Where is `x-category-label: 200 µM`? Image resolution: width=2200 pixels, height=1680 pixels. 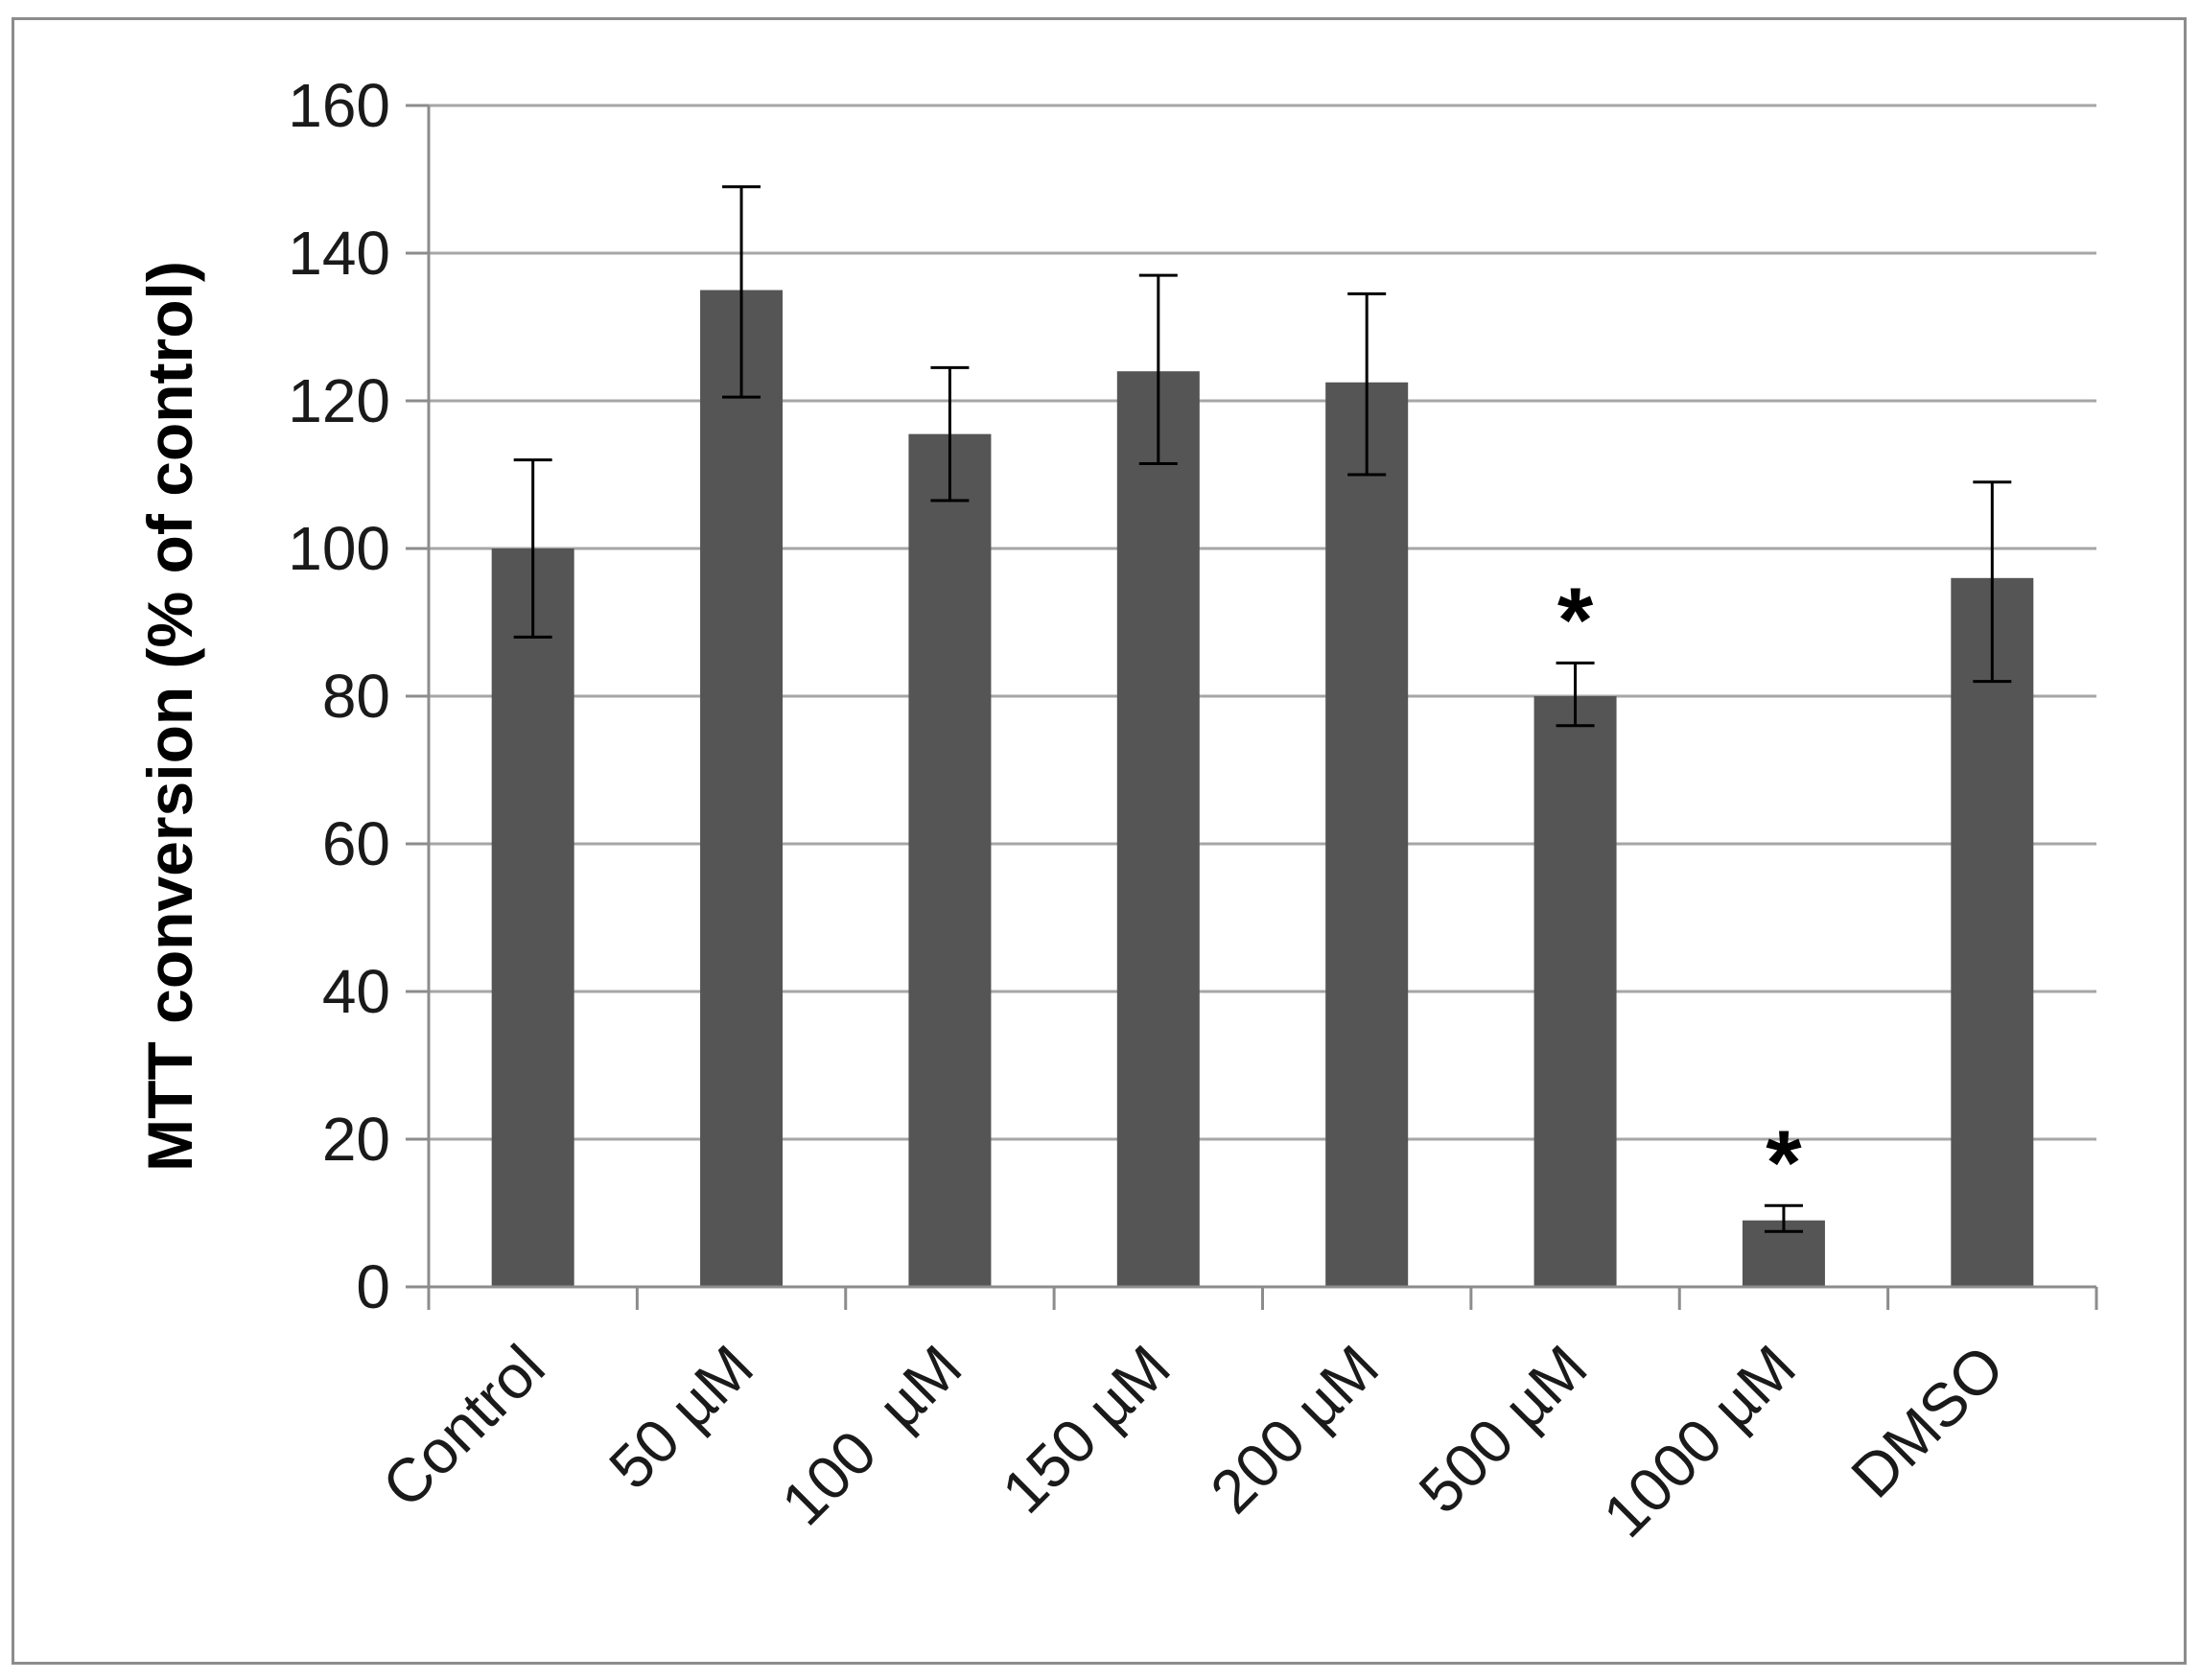
x-category-label: 200 µM is located at coordinates (1294, 1429).